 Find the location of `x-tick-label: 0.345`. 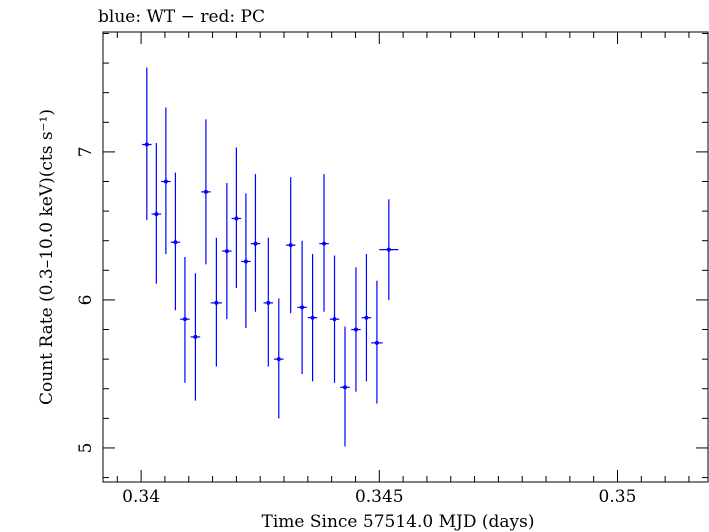

x-tick-label: 0.345 is located at coordinates (379, 497).